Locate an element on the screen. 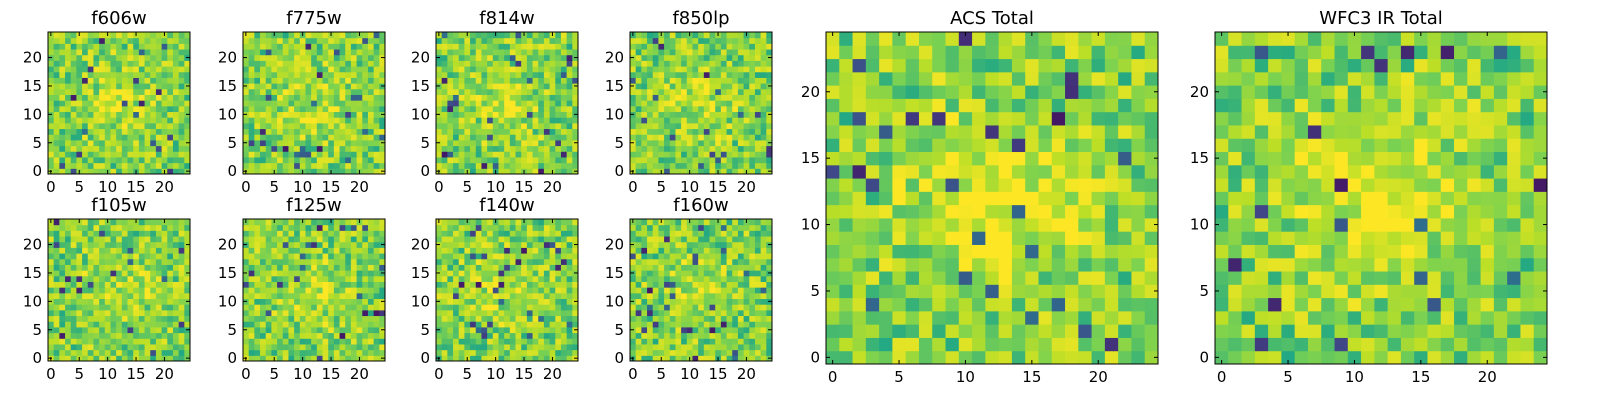 Image resolution: width=1600 pixels, height=400 pixels. y-tick-label: 0 is located at coordinates (37, 171).